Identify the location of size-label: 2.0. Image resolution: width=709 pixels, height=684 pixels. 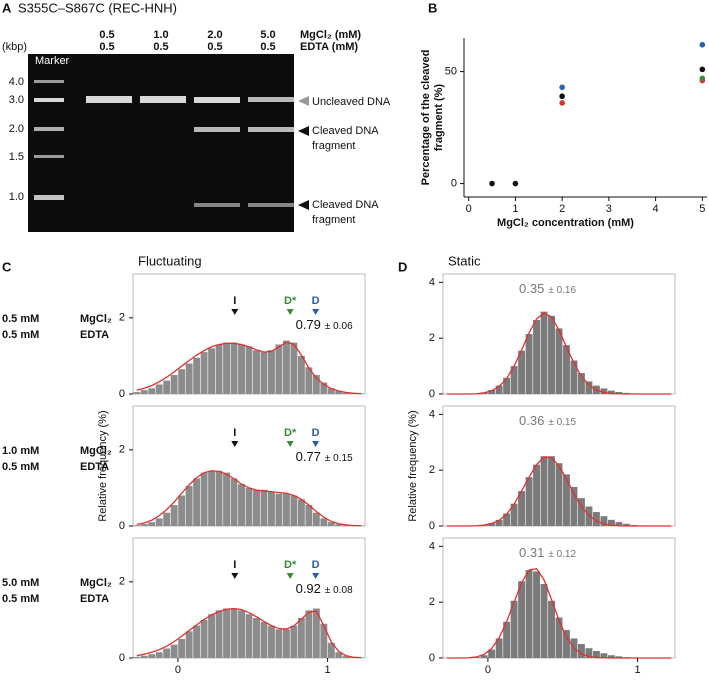
(16, 129).